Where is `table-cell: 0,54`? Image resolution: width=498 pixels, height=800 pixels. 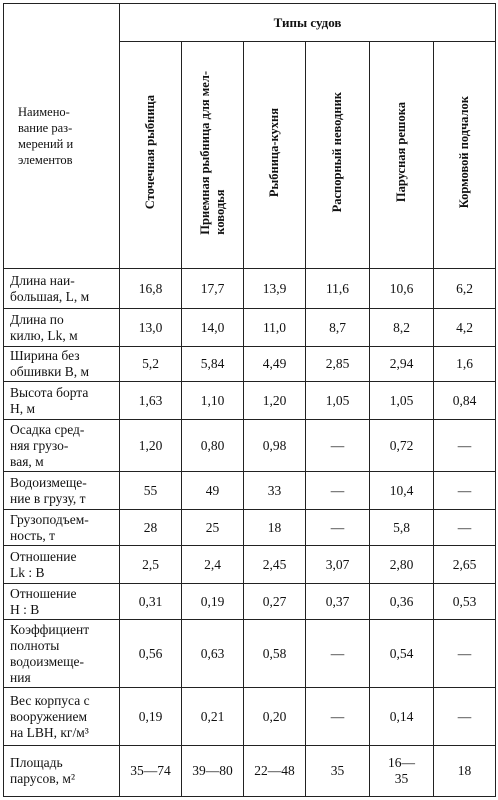 table-cell: 0,54 is located at coordinates (401, 653).